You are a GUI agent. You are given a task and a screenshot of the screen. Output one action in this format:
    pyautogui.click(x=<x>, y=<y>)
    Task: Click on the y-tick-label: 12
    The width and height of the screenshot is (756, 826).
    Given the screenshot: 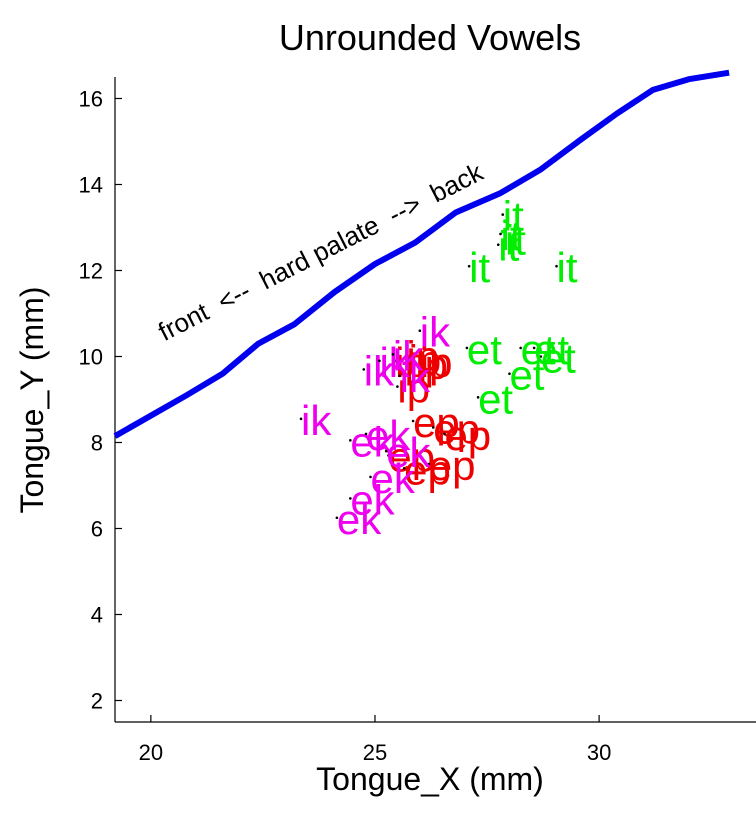 What is the action you would take?
    pyautogui.click(x=91, y=271)
    